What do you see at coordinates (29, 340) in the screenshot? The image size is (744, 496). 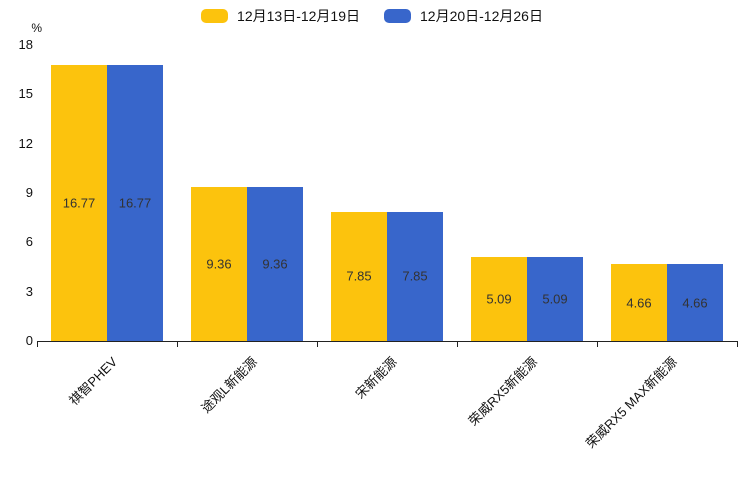 I see `y-tick-label: 0` at bounding box center [29, 340].